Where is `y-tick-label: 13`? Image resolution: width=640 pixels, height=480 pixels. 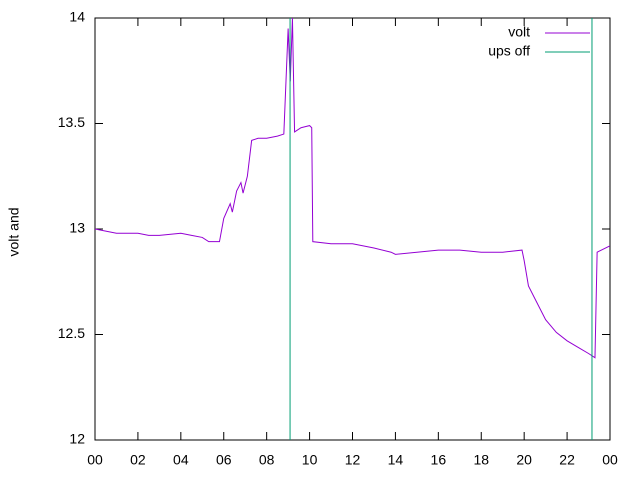 y-tick-label: 13 is located at coordinates (77, 228).